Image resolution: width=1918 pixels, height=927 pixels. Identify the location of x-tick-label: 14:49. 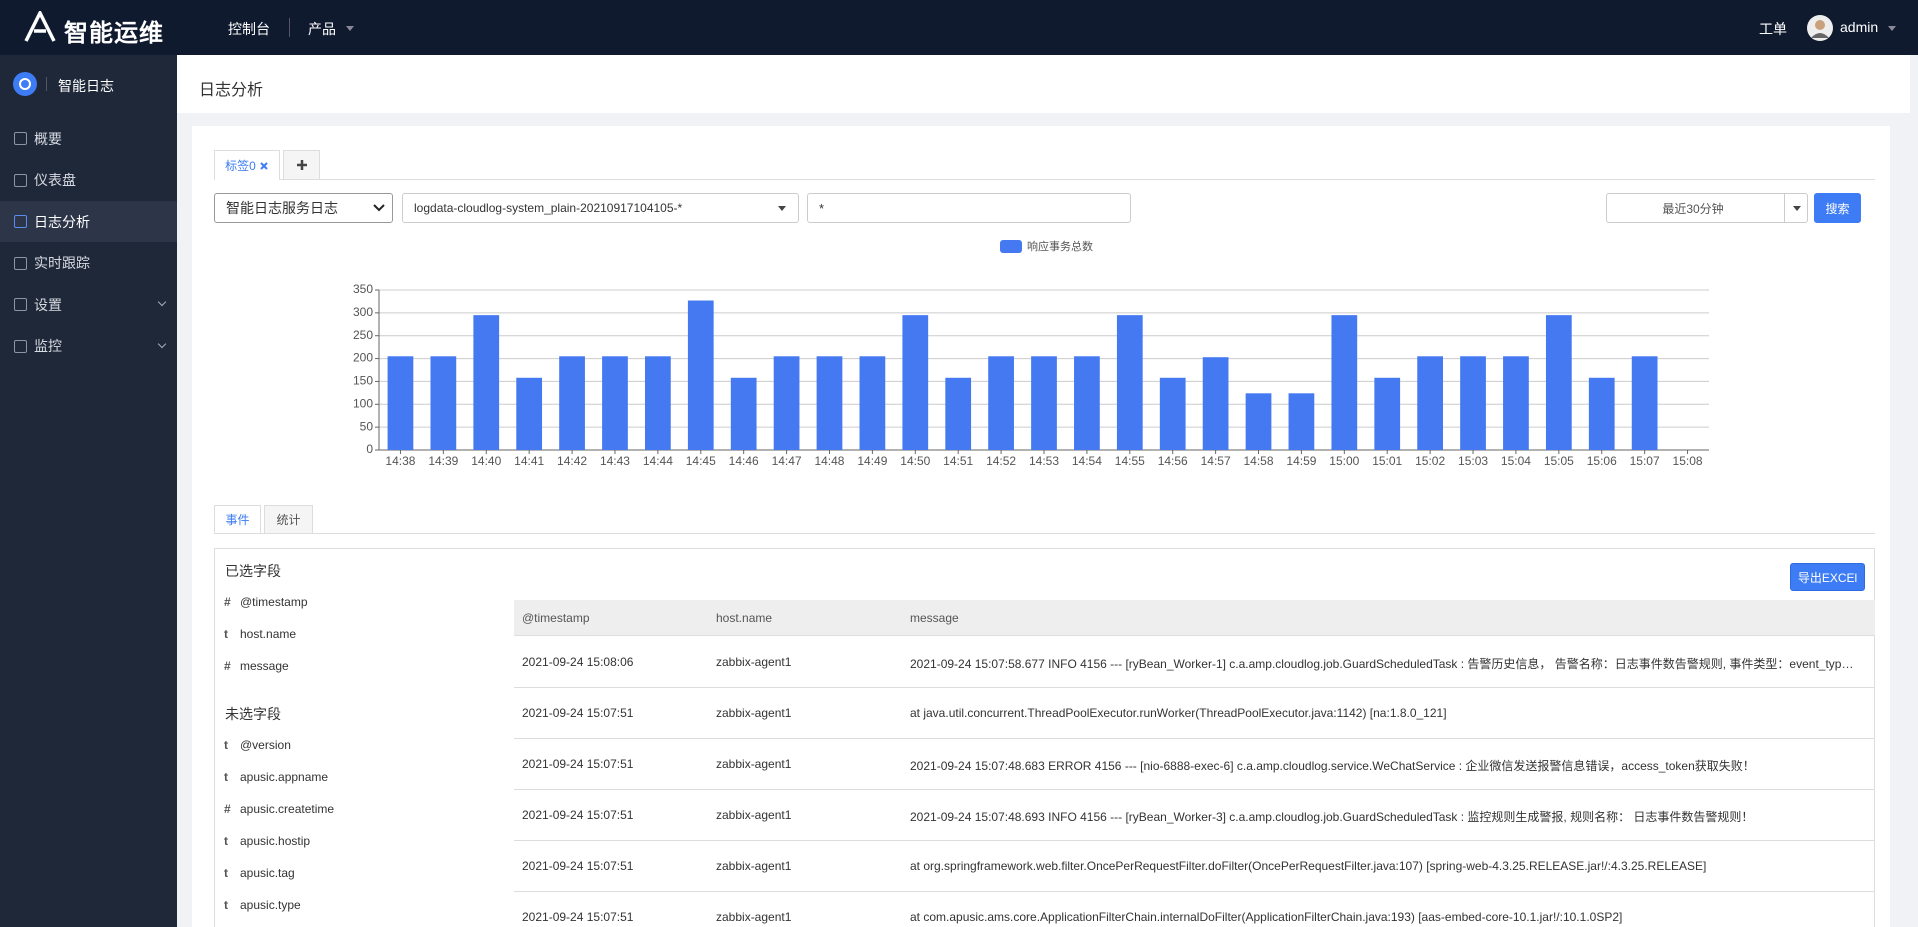
(872, 461).